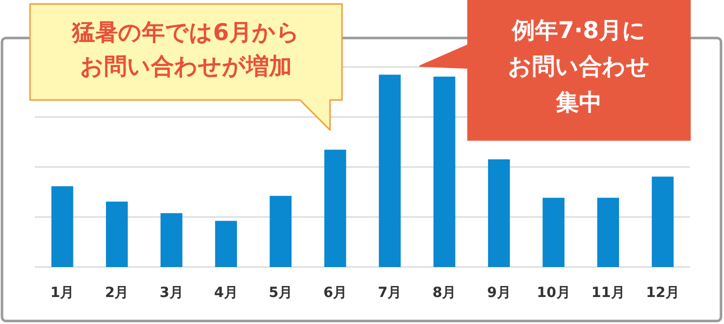  Describe the element at coordinates (117, 293) in the screenshot. I see `x-tick-label: 2月` at that location.